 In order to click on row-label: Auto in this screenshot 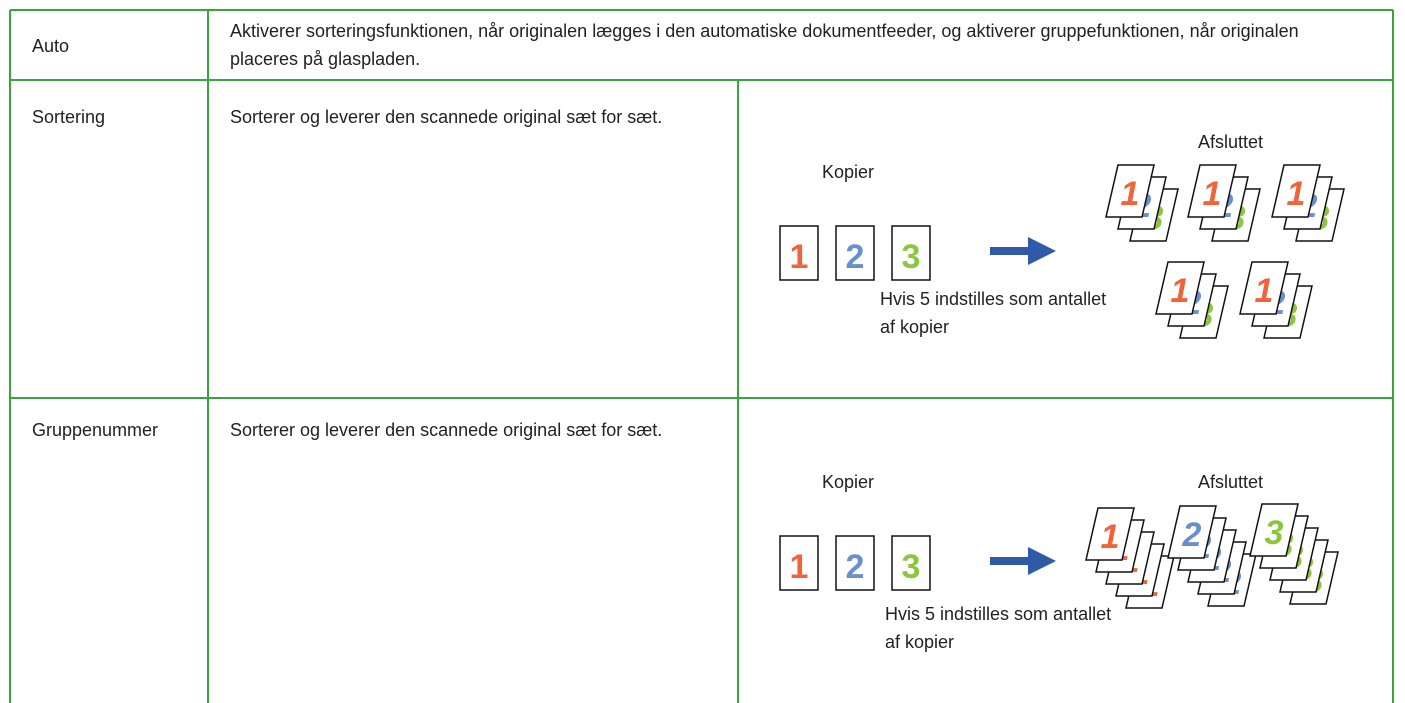, I will do `click(51, 46)`.